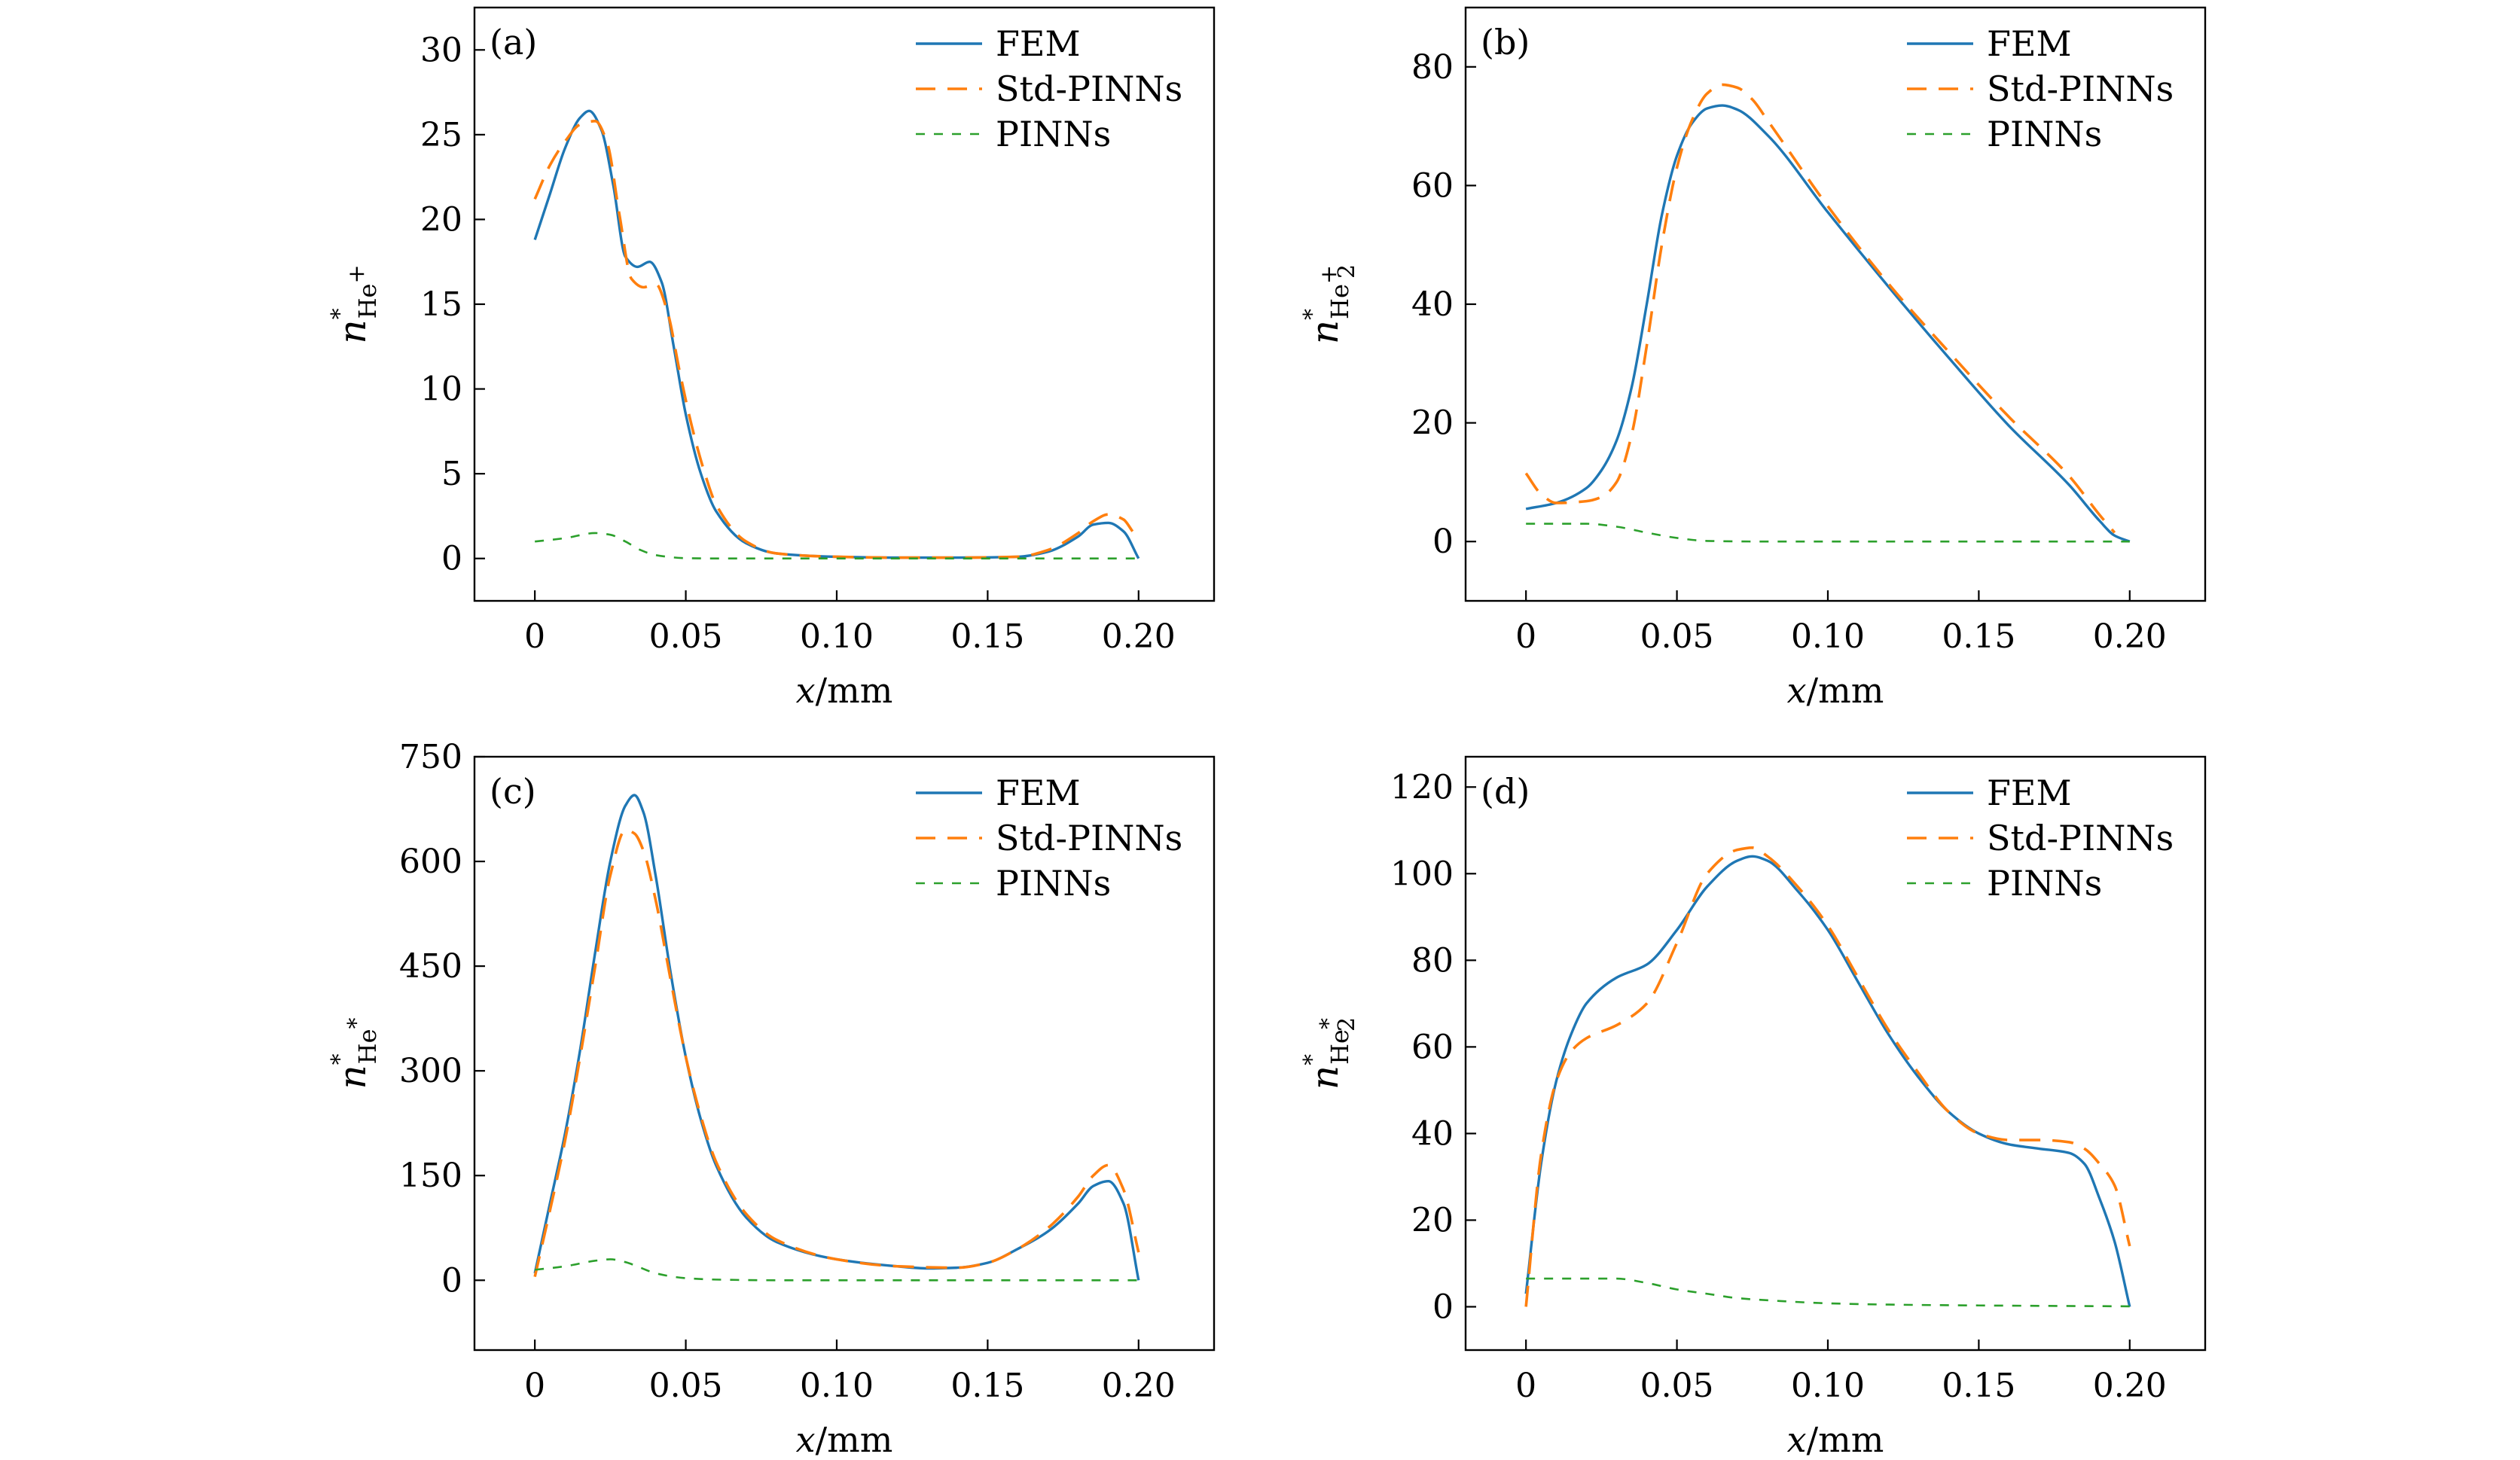 This screenshot has height=1460, width=2520. What do you see at coordinates (1329, 274) in the screenshot?
I see `y-axis-subscript-charge: +` at bounding box center [1329, 274].